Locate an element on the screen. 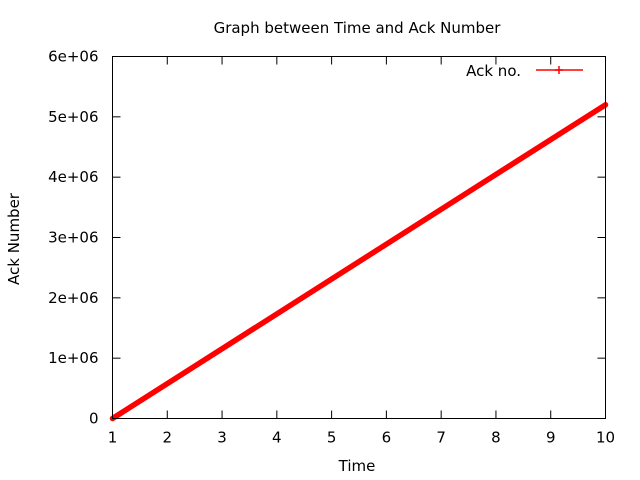 This screenshot has width=640, height=480. y-tick-label: 0 is located at coordinates (94, 419).